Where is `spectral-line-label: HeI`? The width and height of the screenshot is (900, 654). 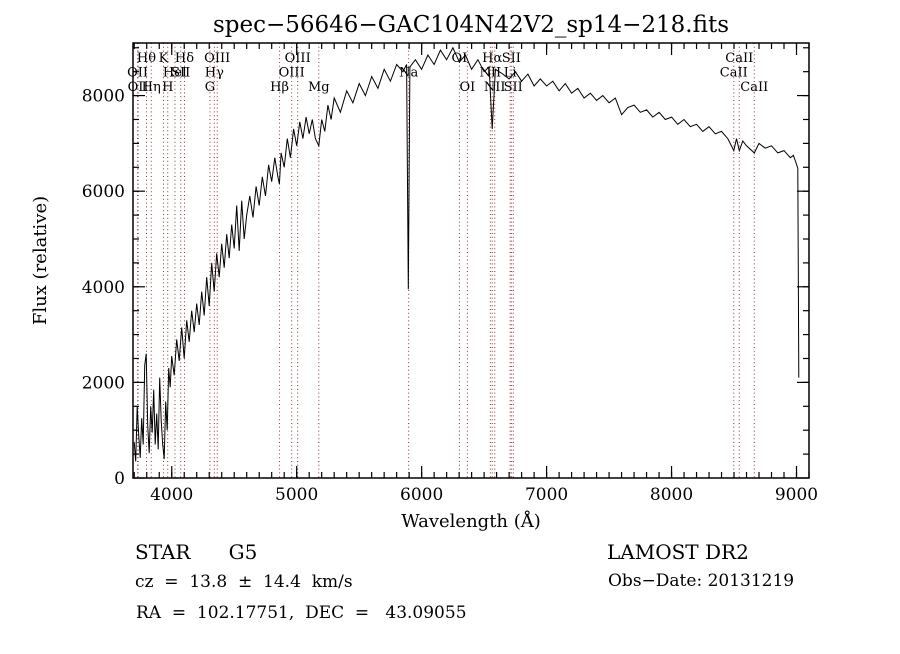 spectral-line-label: HeI is located at coordinates (175, 73).